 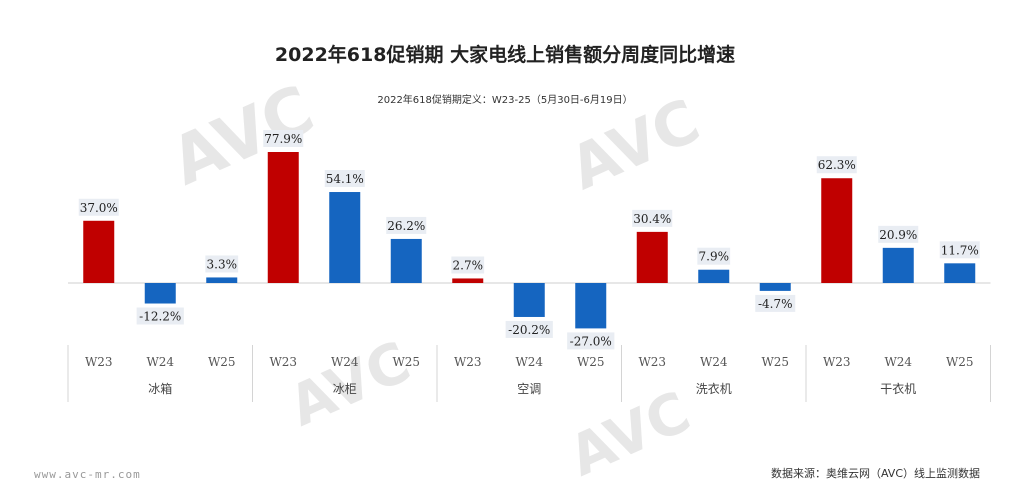 I want to click on data-label: 7.9%, so click(x=714, y=257).